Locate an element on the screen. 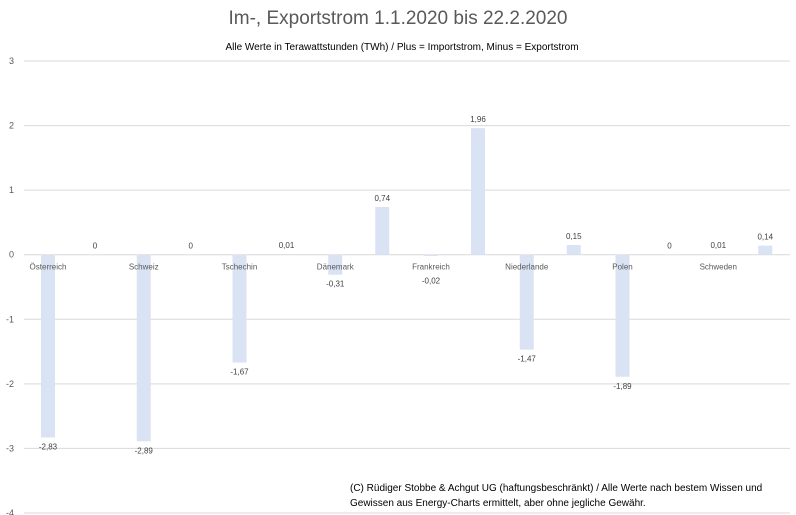 This screenshot has height=515, width=796. data-label: -1,89 is located at coordinates (622, 386).